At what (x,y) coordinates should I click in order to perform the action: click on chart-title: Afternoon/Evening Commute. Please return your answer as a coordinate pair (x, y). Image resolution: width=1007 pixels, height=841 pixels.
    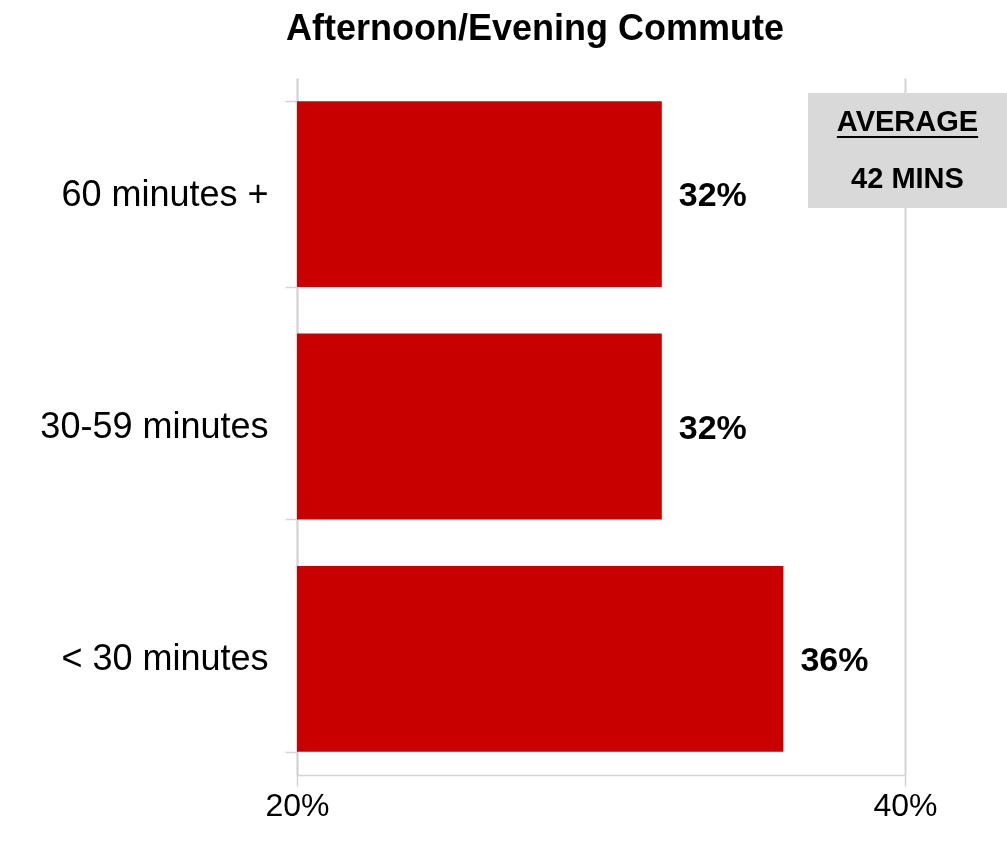
    Looking at the image, I should click on (535, 27).